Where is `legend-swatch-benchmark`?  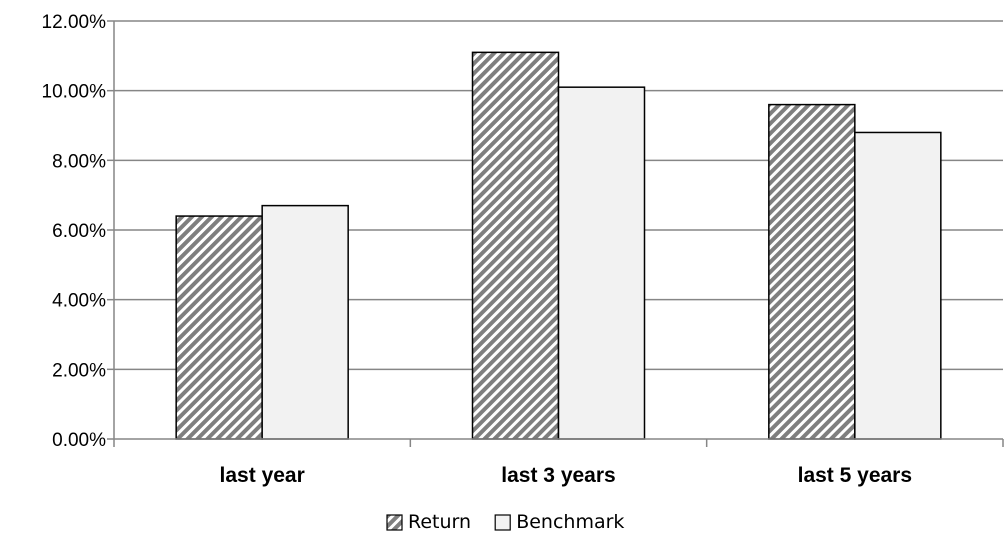
legend-swatch-benchmark is located at coordinates (502, 522).